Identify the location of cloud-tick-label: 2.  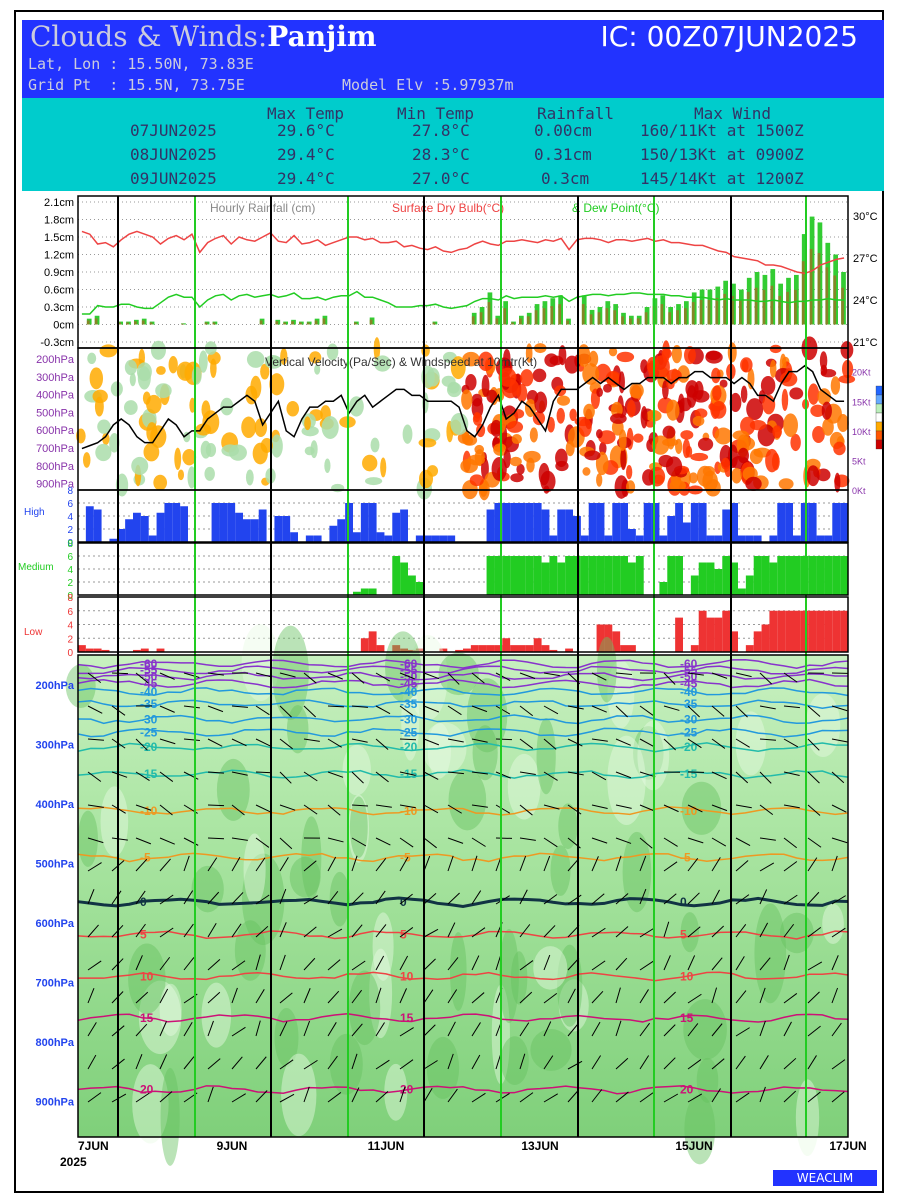
(70, 530).